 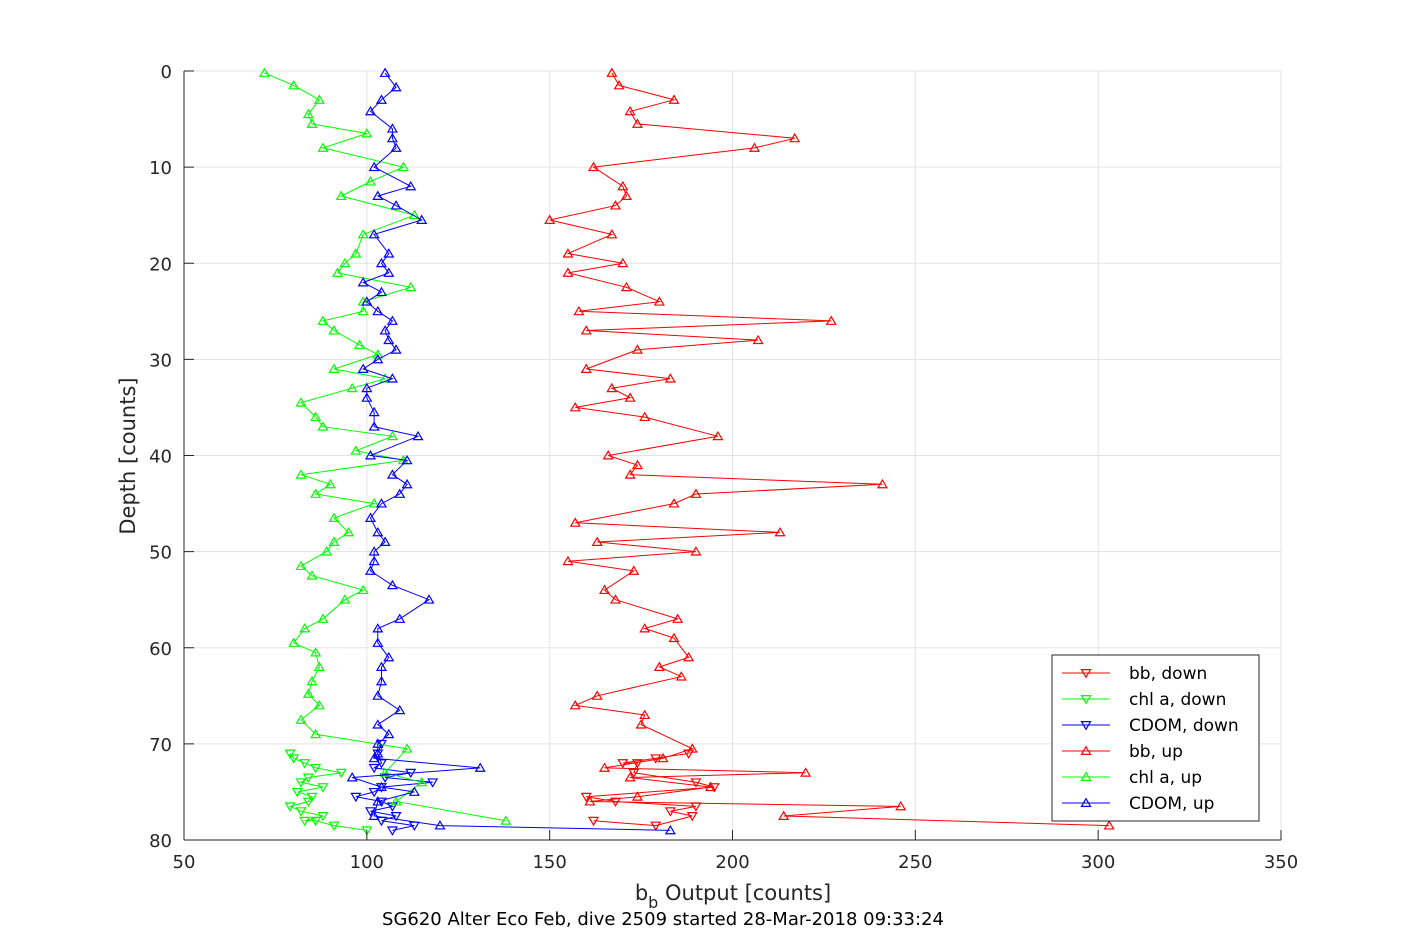 What do you see at coordinates (385, 447) in the screenshot?
I see `series-line` at bounding box center [385, 447].